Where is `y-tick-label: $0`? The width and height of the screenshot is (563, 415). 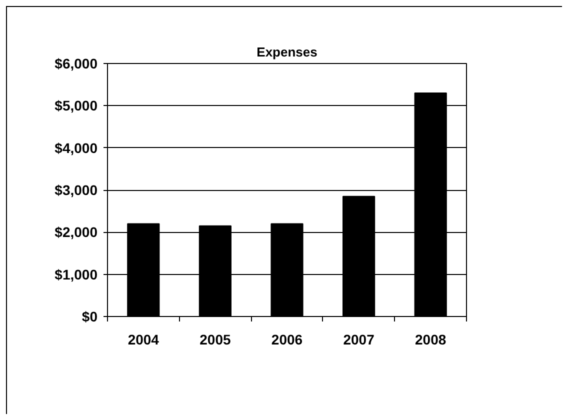 y-tick-label: $0 is located at coordinates (90, 316).